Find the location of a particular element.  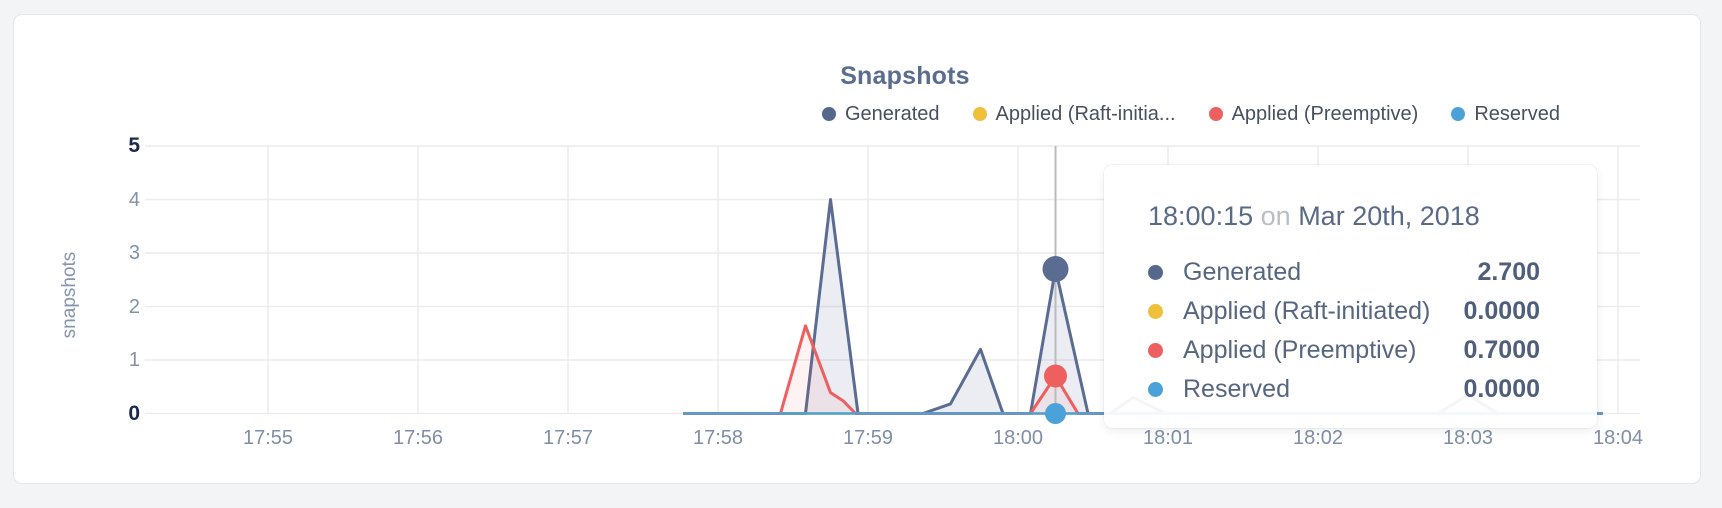

legend-series-label: Reserved is located at coordinates (1517, 113).